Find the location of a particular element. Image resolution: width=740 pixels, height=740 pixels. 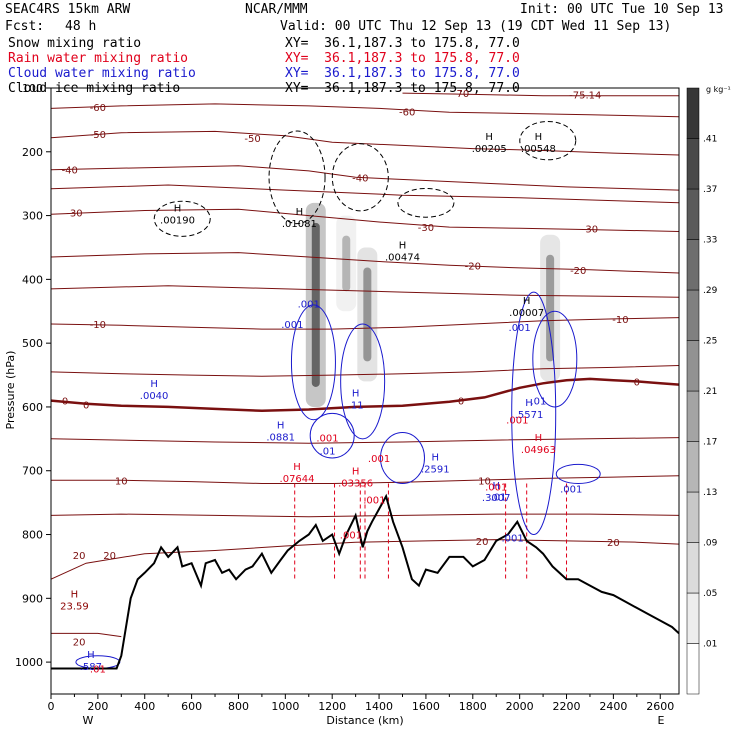

extremum-h-14: H is located at coordinates (539, 438).